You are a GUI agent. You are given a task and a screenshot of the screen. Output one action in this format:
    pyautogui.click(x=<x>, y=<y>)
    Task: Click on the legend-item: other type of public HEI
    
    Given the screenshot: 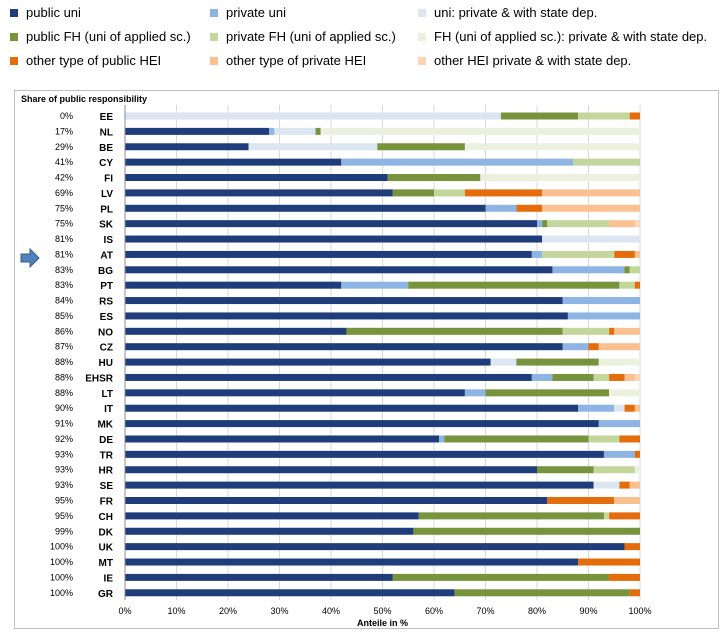 What is the action you would take?
    pyautogui.click(x=85, y=60)
    